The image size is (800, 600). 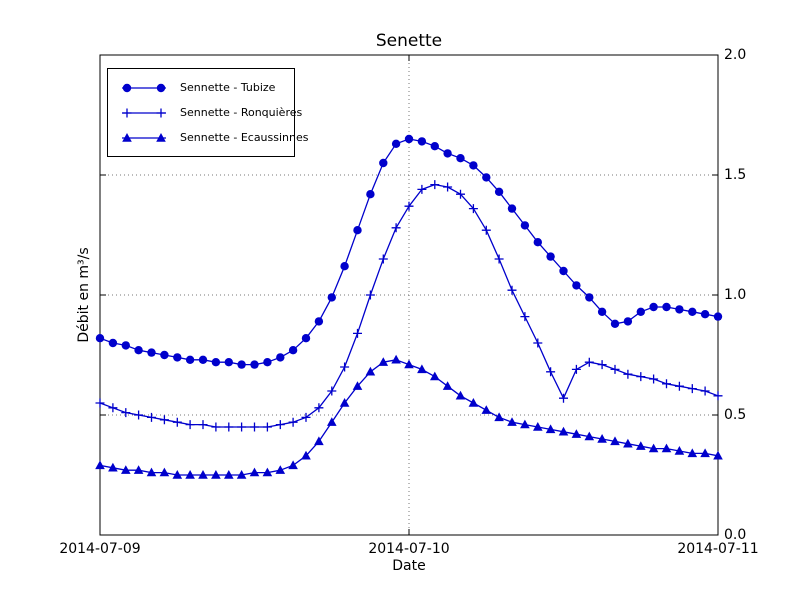 What do you see at coordinates (718, 549) in the screenshot?
I see `x-tick-label-2: 2014-07-11` at bounding box center [718, 549].